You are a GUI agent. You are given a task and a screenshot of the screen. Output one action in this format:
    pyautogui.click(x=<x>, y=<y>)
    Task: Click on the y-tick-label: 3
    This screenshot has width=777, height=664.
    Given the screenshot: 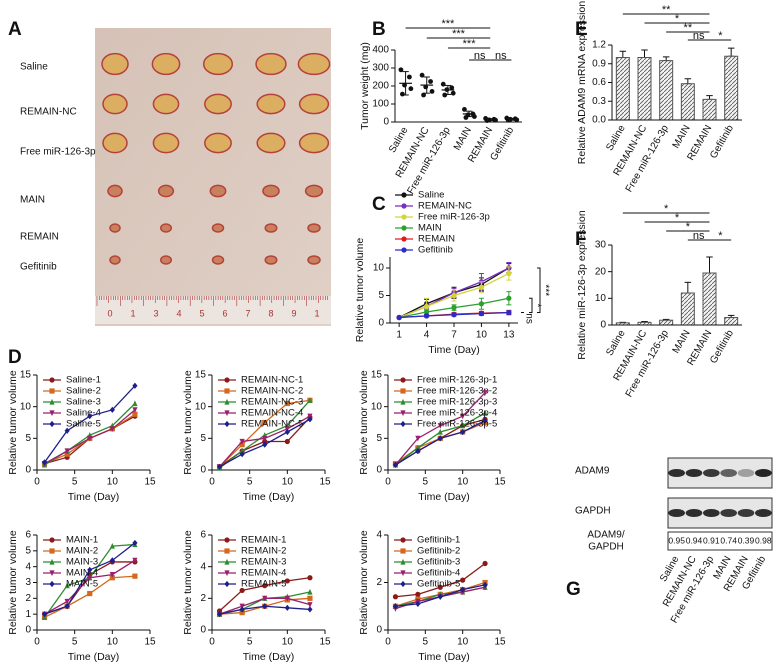 What is the action you would take?
    pyautogui.click(x=28, y=582)
    